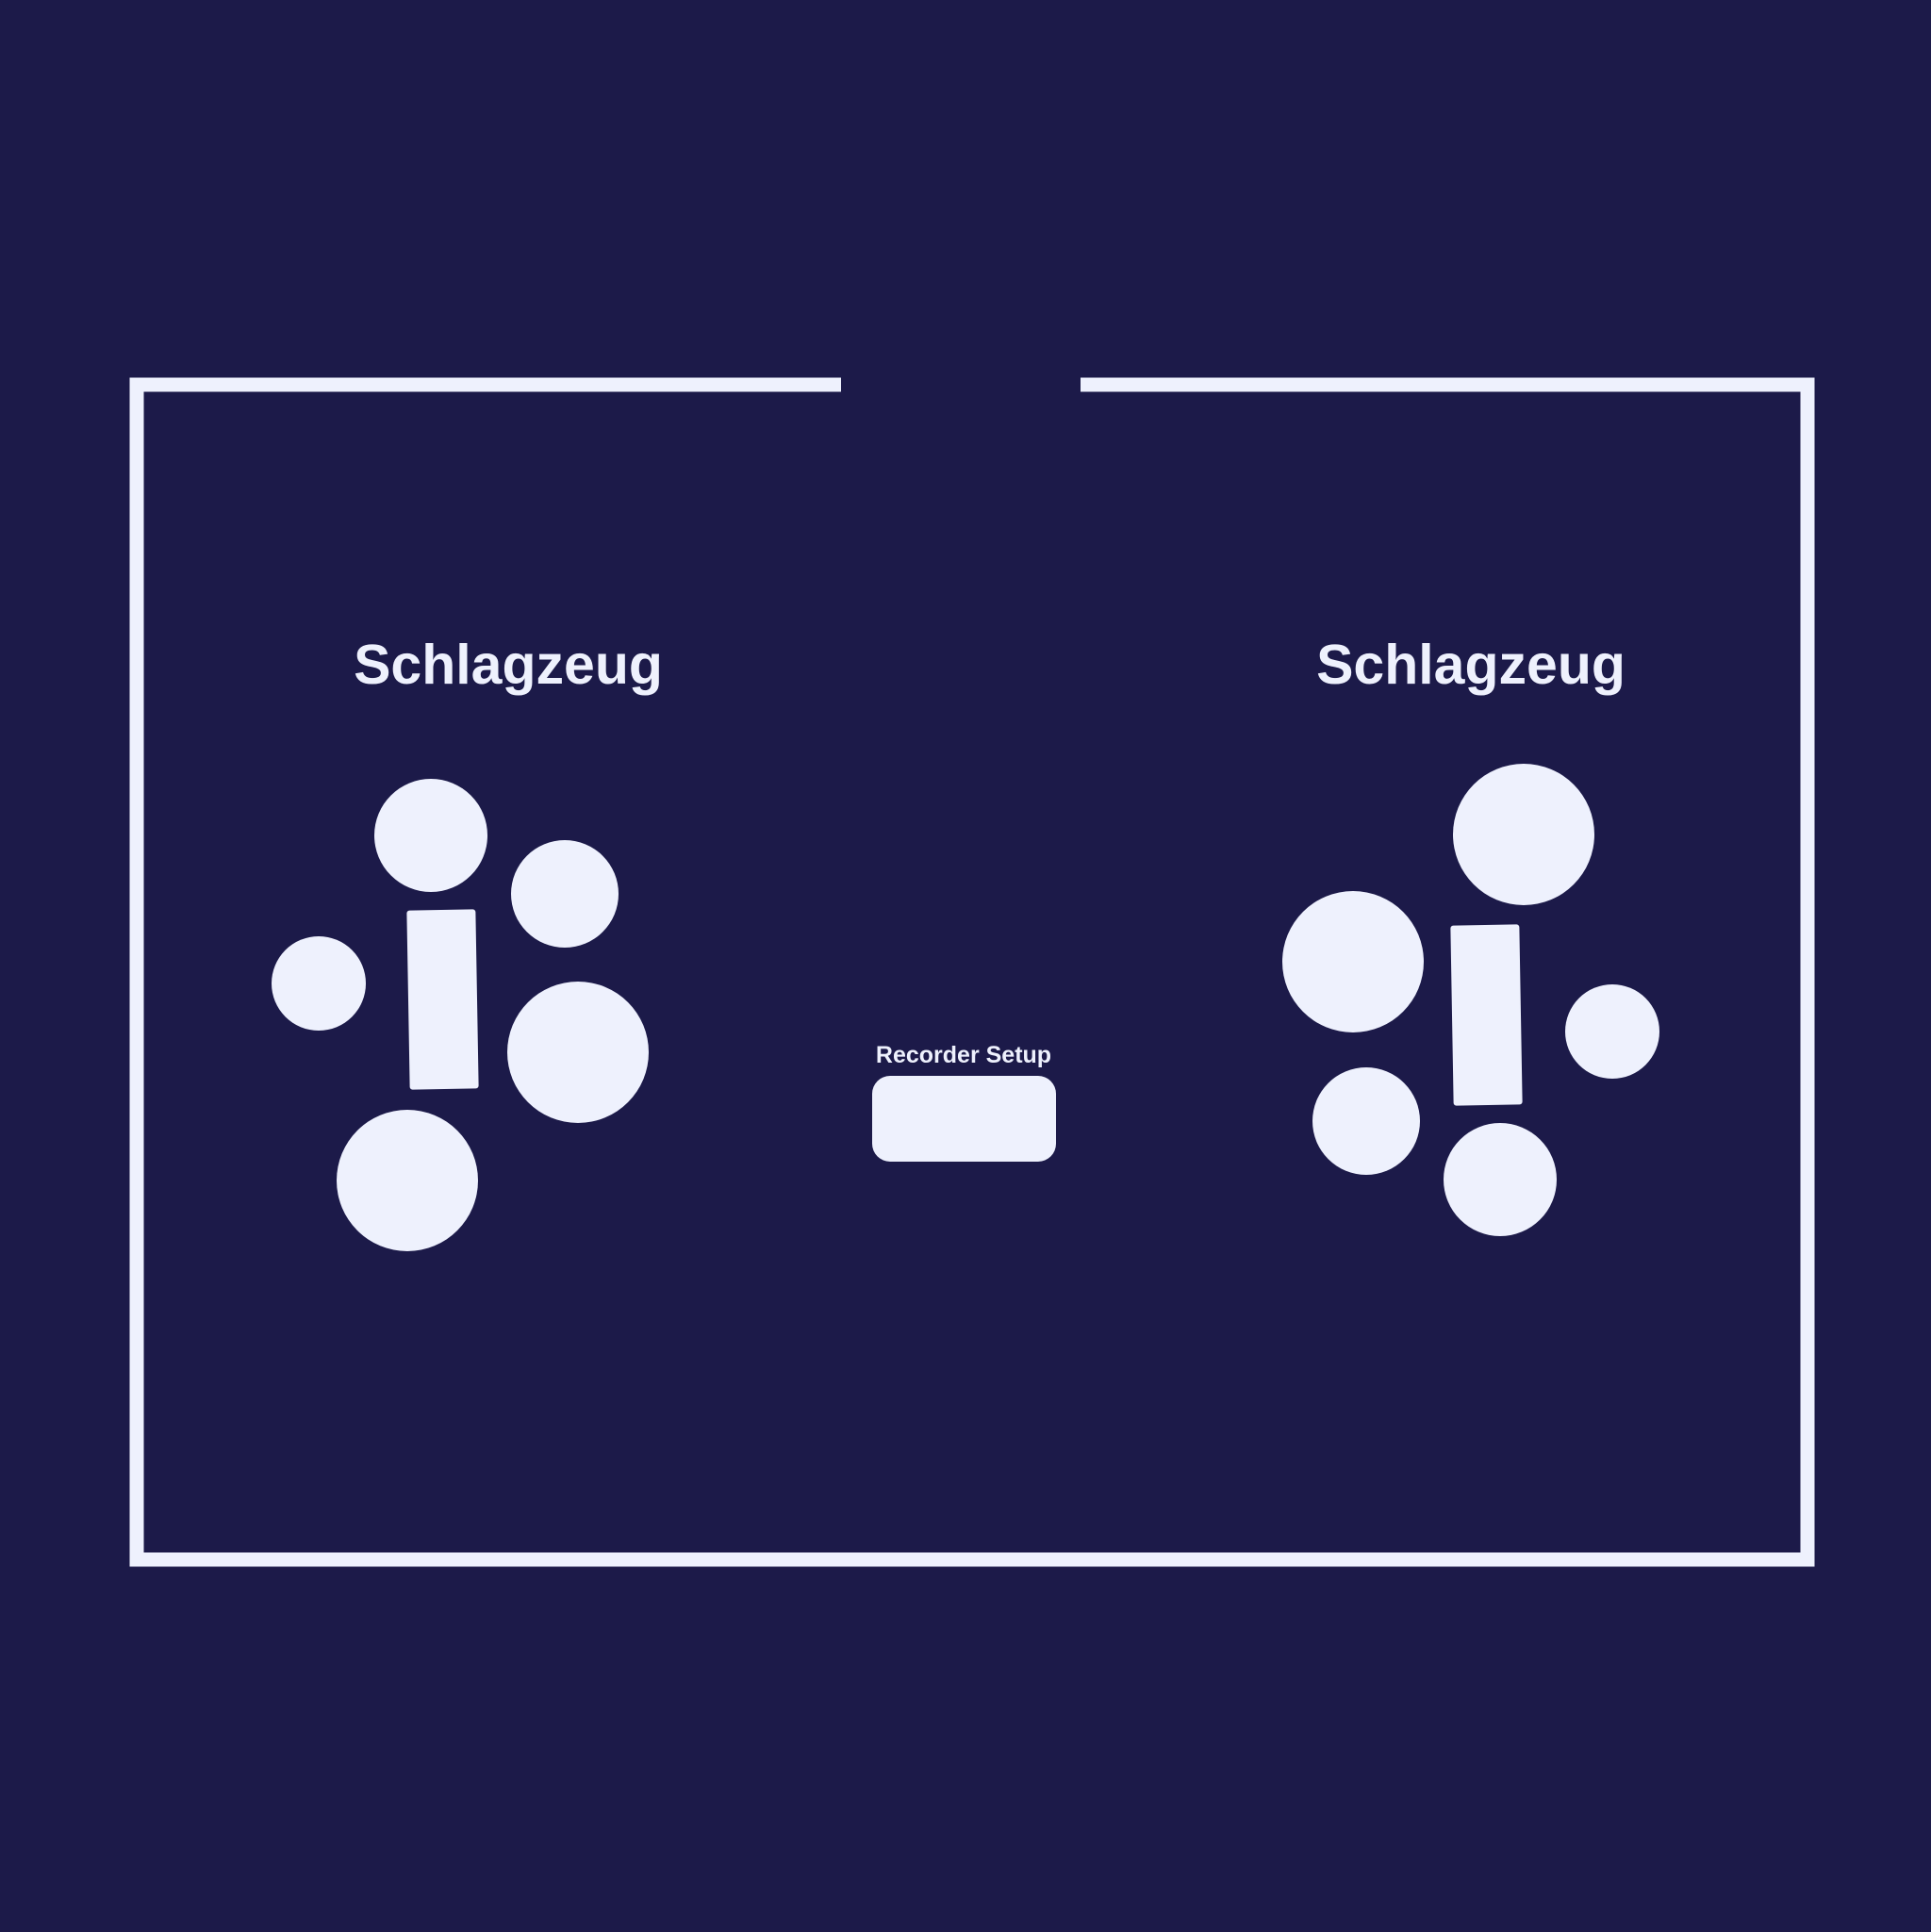 This screenshot has width=1931, height=1932. I want to click on recorder-setup: Recorder Setup, so click(964, 1102).